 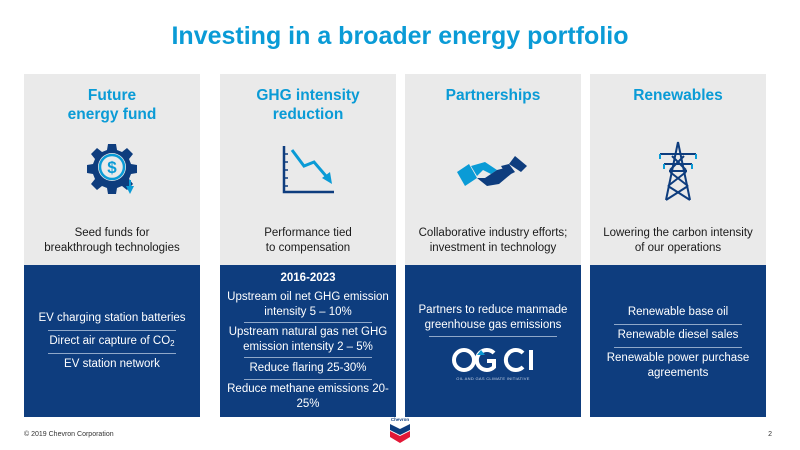 I want to click on list-item: Renewable diesel sales, so click(x=678, y=335).